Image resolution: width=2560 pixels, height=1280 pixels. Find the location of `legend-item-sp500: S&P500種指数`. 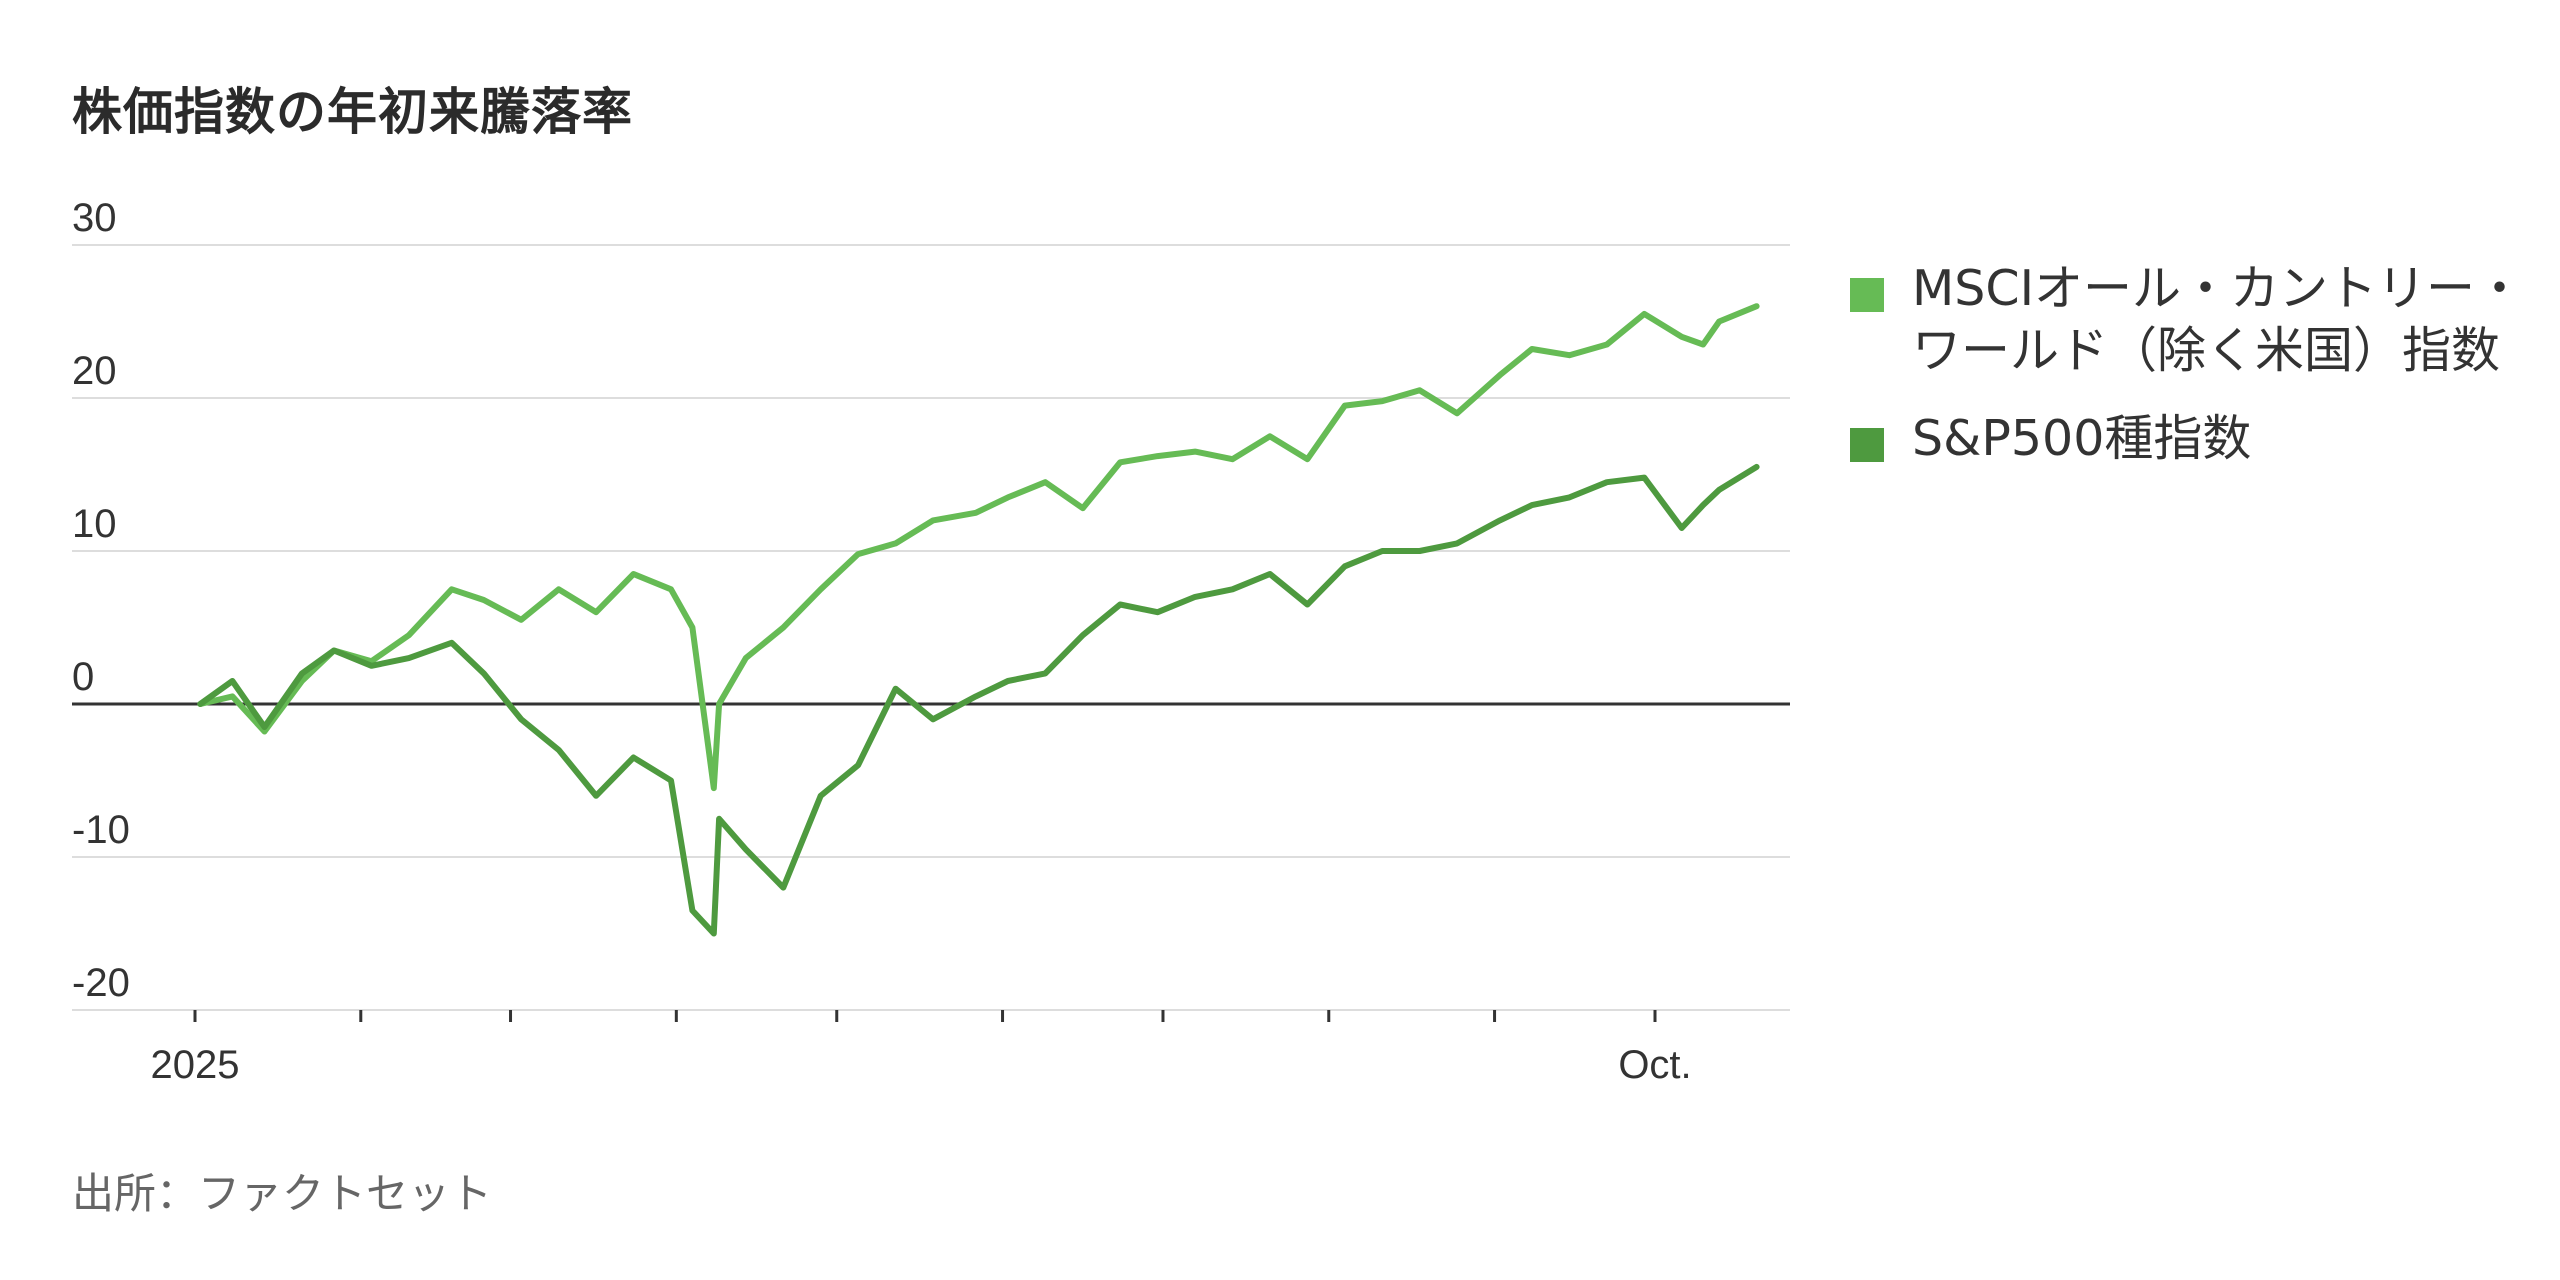

legend-item-sp500: S&P500種指数 is located at coordinates (2190, 439).